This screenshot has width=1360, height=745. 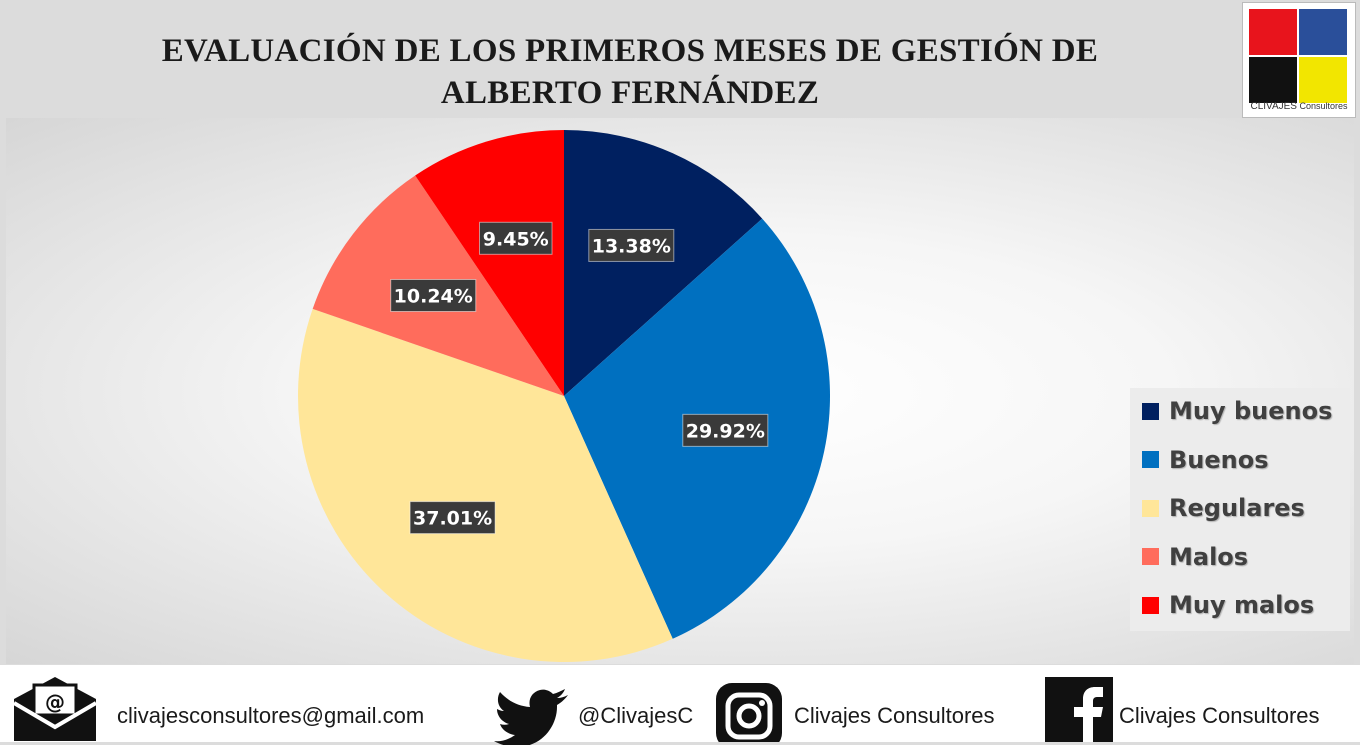 What do you see at coordinates (1219, 459) in the screenshot?
I see `legend-label-buenos: Buenos` at bounding box center [1219, 459].